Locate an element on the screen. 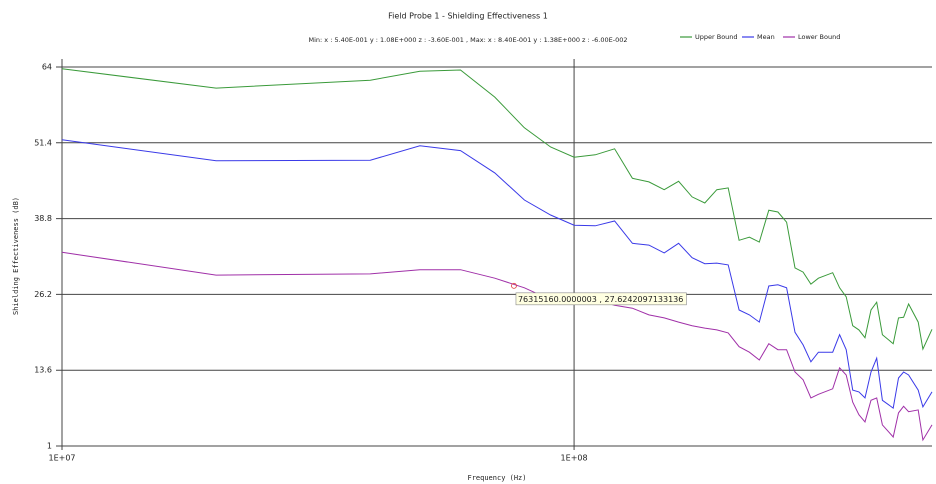 The height and width of the screenshot is (484, 936). x-tick-label: 1E+08 is located at coordinates (574, 458).